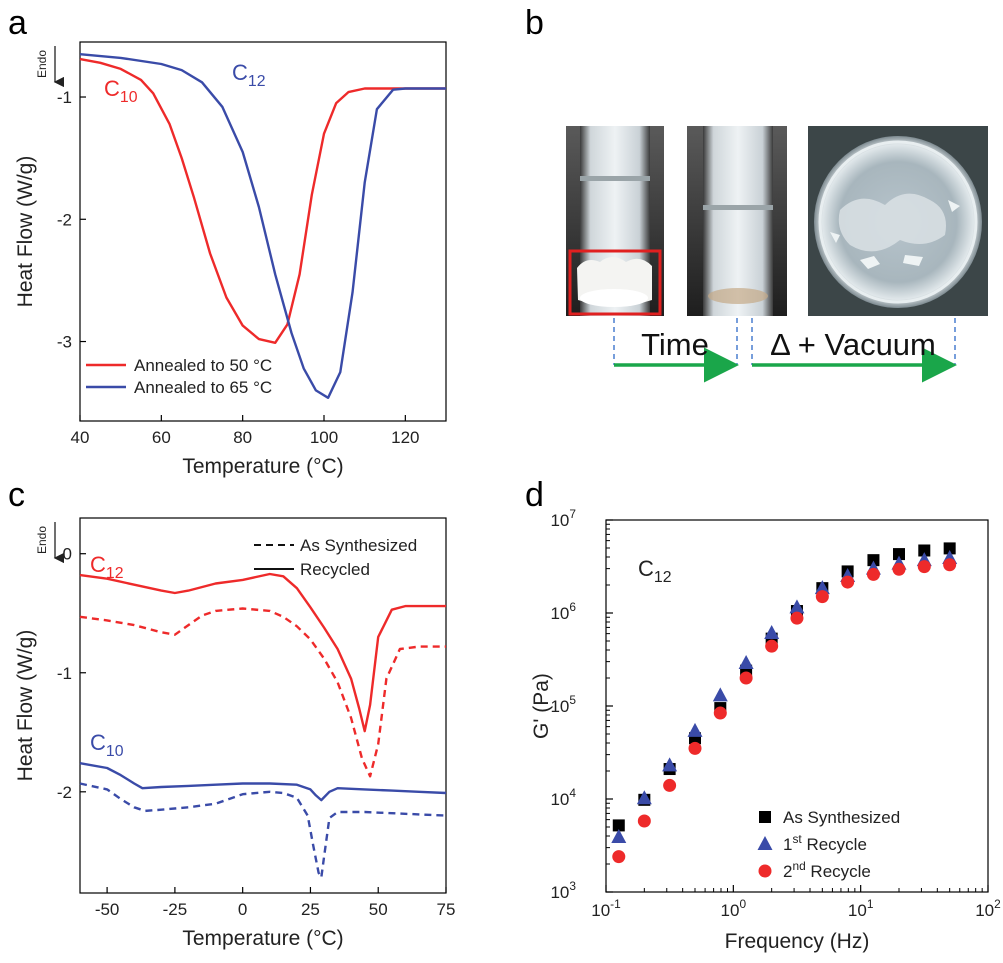  What do you see at coordinates (798, 866) in the screenshot?
I see `legend-entry-sup: nd` at bounding box center [798, 866].